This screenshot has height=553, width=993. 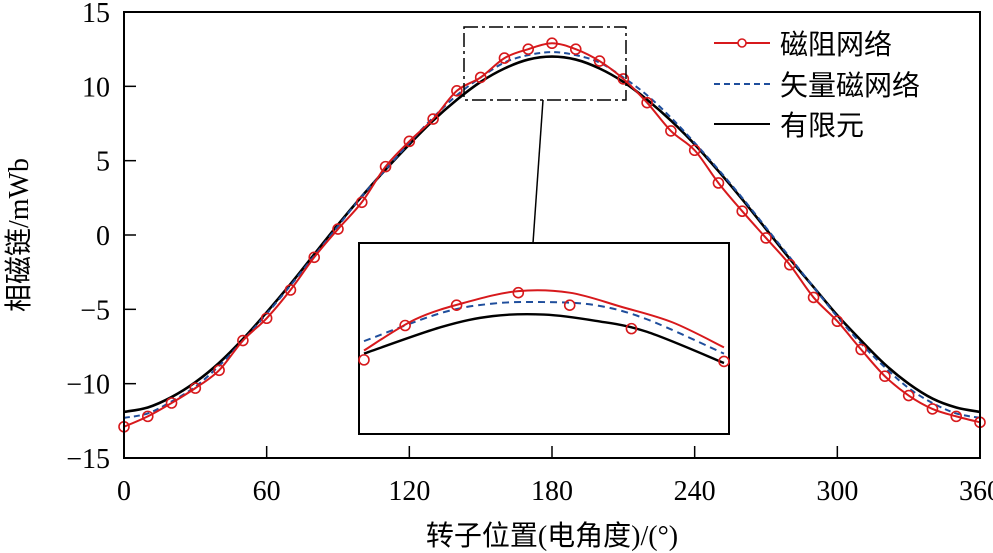 I want to click on legend-label: 磁阻网络, so click(x=836, y=45).